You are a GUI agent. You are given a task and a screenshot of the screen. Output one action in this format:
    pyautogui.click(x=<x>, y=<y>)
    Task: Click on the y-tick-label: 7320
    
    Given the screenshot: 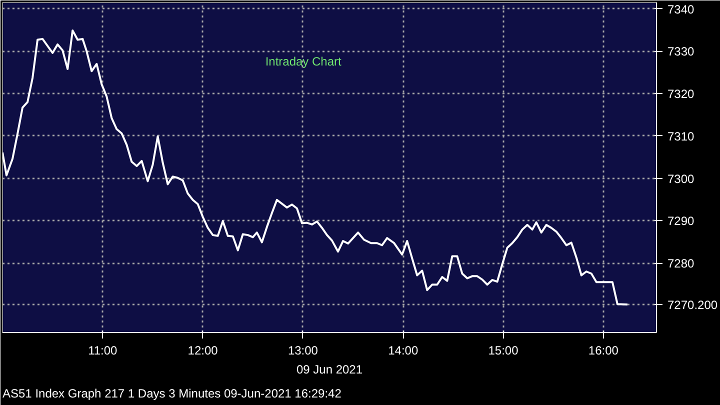 What is the action you would take?
    pyautogui.click(x=681, y=94)
    